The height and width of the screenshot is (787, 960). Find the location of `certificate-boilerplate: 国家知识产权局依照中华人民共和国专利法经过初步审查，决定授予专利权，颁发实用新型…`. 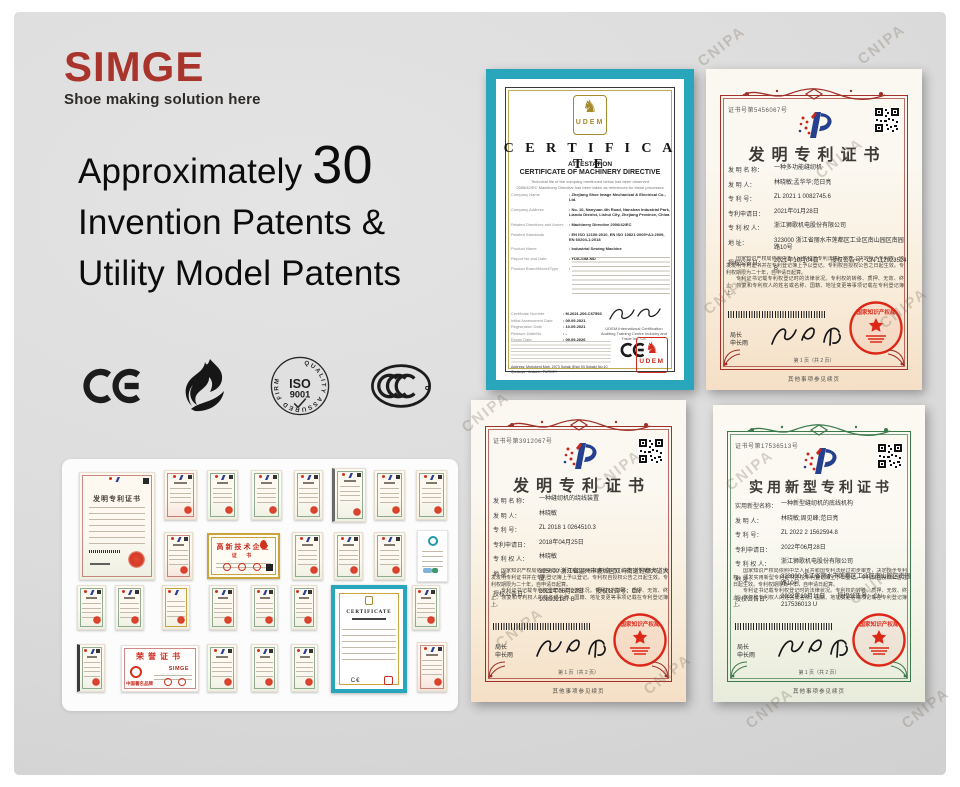

certificate-boilerplate: 国家知识产权局依照中华人民共和国专利法经过初步审查，决定授予专利权，颁发实用新型… is located at coordinates (820, 588).